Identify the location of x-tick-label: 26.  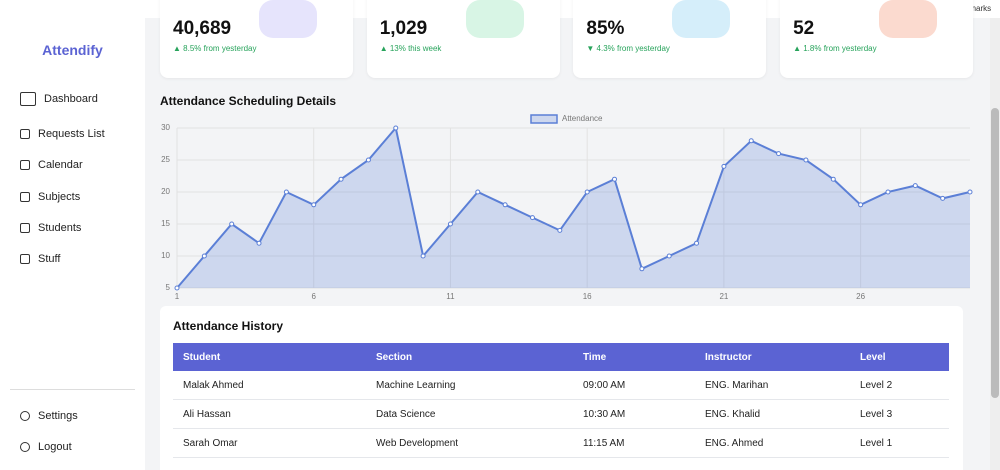
(860, 296).